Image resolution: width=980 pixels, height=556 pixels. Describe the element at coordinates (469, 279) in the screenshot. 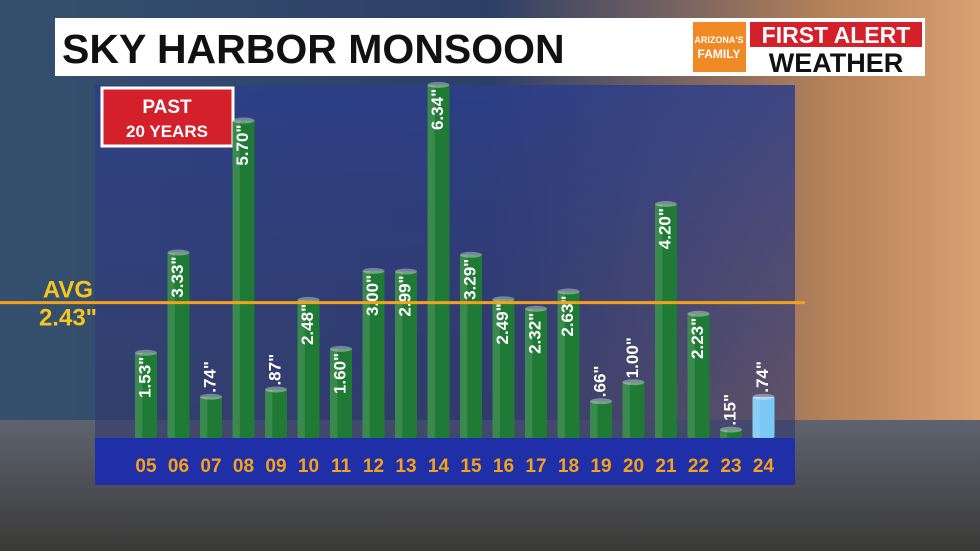

I see `value-label: 3.29"` at that location.